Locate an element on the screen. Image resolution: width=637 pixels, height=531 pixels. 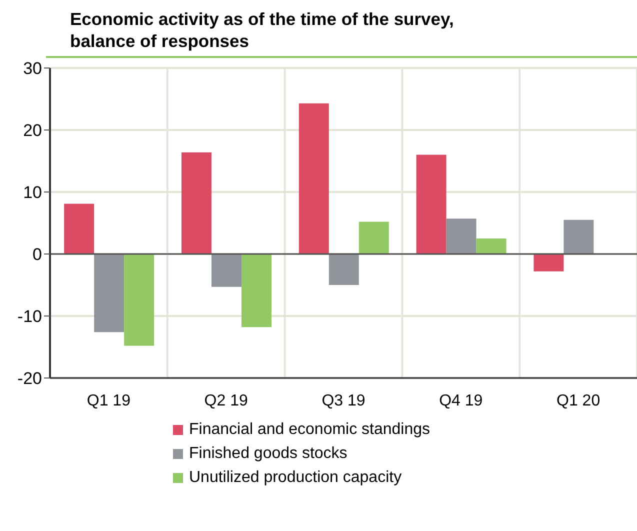
y-tick-label: 0 is located at coordinates (37, 254).